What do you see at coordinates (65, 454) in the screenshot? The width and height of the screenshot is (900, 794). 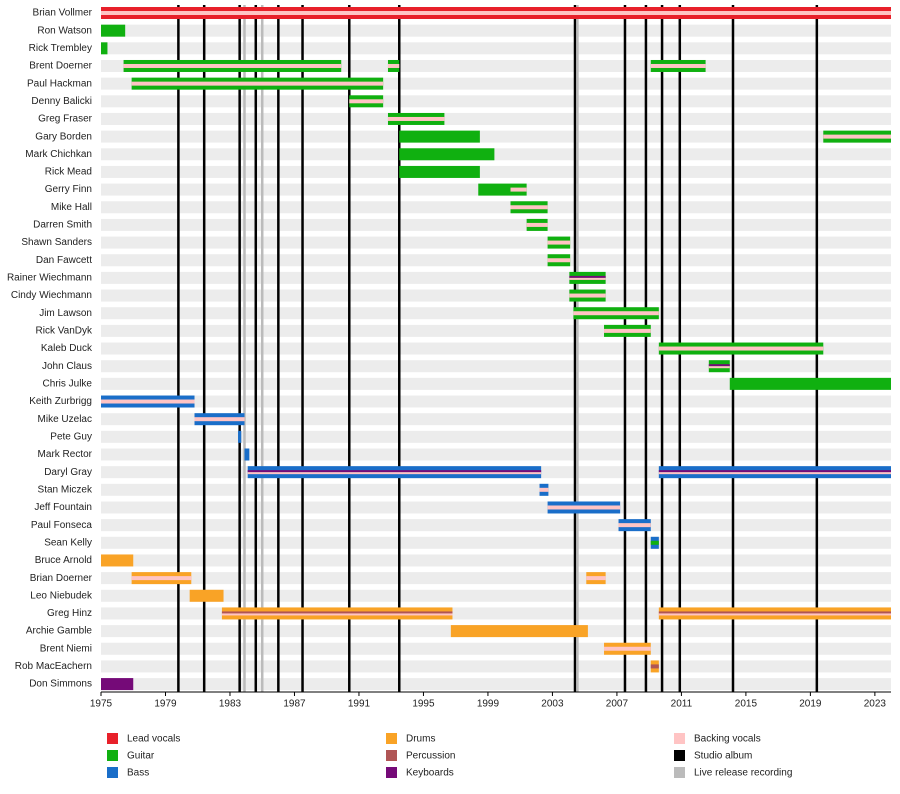 I see `member-name: Mark Rector` at bounding box center [65, 454].